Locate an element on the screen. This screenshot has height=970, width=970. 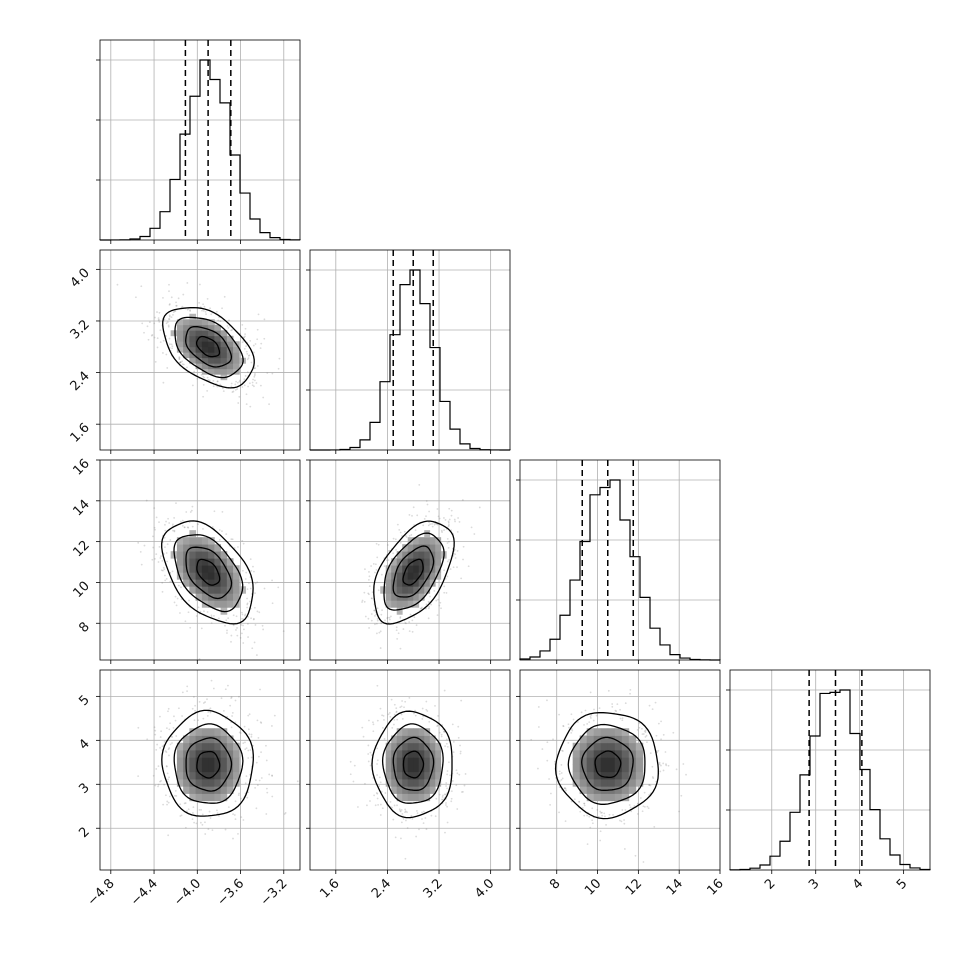
contours is located at coordinates (414, 572).